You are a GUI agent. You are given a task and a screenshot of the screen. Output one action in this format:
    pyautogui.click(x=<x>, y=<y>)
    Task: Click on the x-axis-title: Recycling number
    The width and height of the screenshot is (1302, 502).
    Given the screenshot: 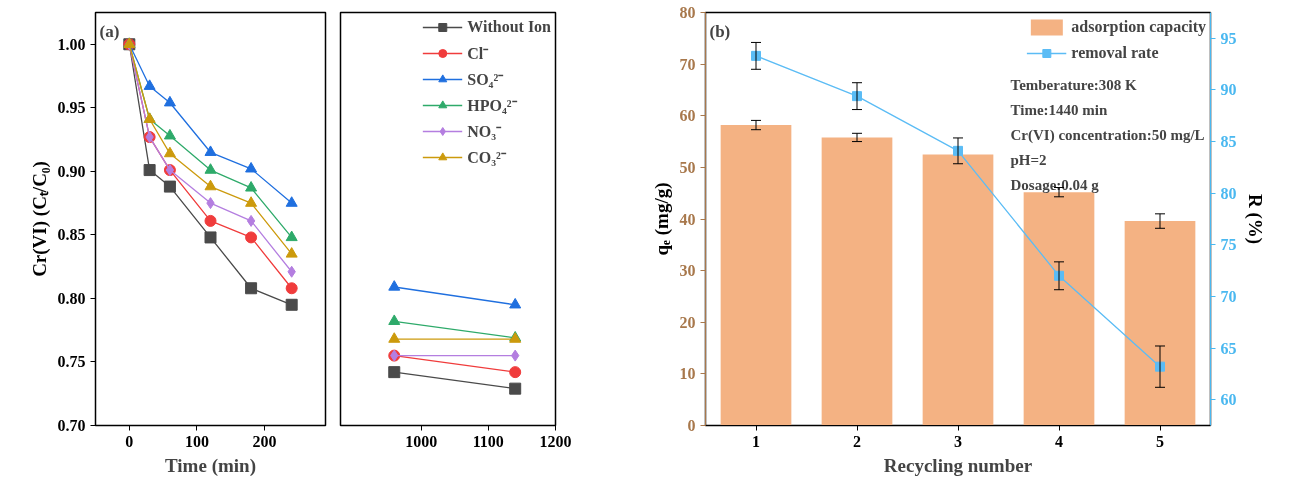 What is the action you would take?
    pyautogui.click(x=958, y=465)
    